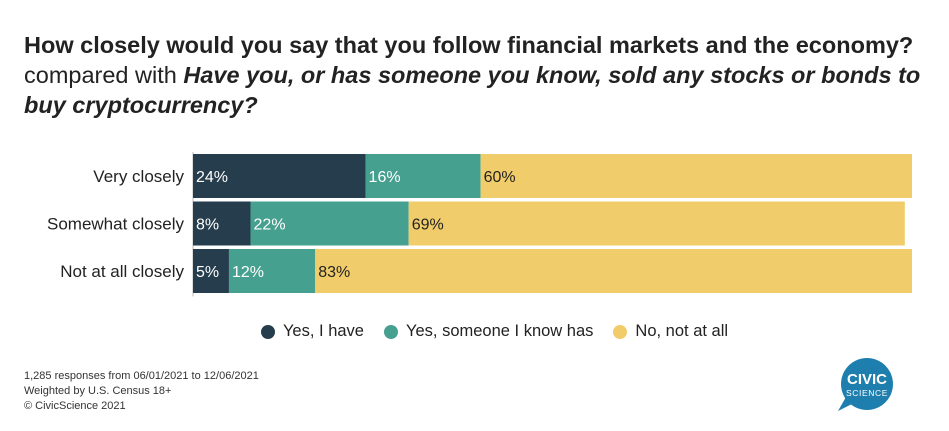 The height and width of the screenshot is (431, 949). What do you see at coordinates (104, 75) in the screenshot?
I see `title-connector: compared with` at bounding box center [104, 75].